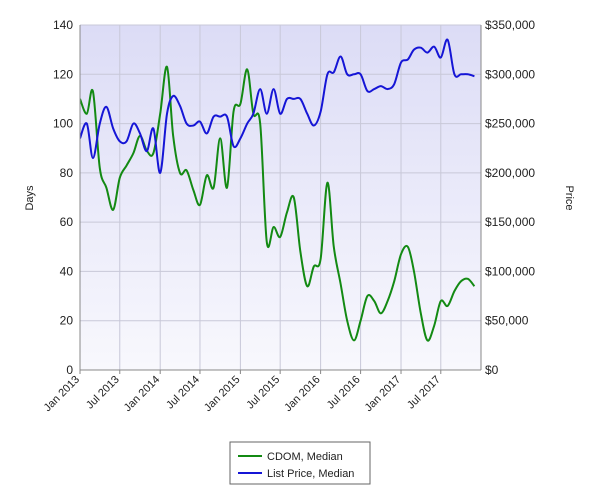  I want to click on y-right-tick-label: $250,000, so click(510, 124).